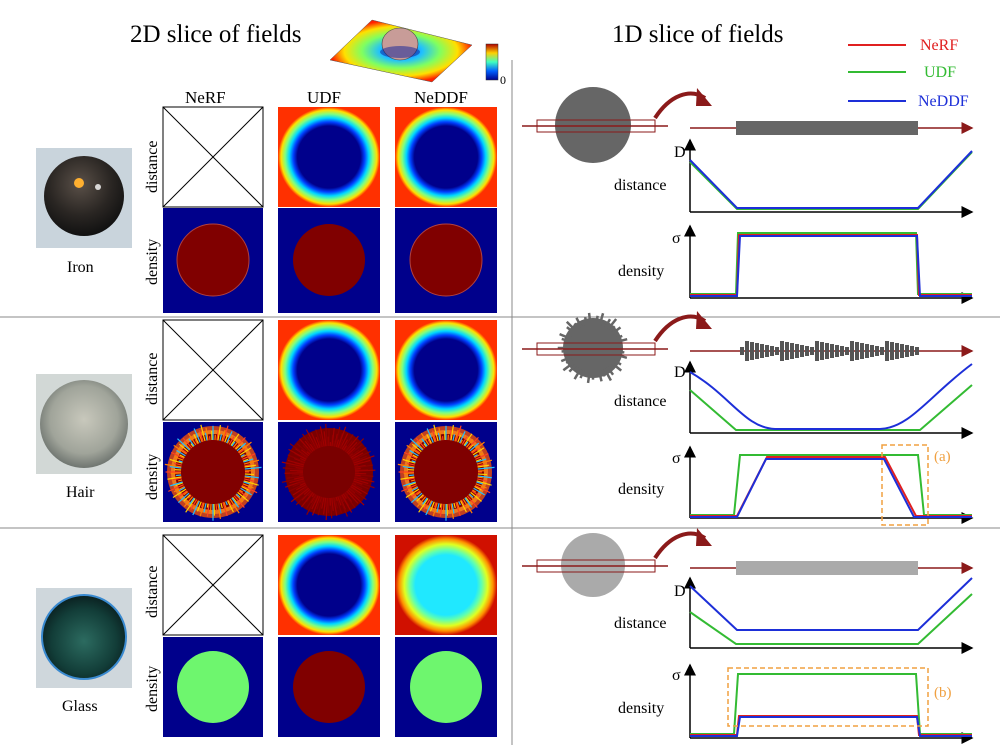  What do you see at coordinates (401, 51) in the screenshot?
I see `field-thumbnail` at bounding box center [401, 51].